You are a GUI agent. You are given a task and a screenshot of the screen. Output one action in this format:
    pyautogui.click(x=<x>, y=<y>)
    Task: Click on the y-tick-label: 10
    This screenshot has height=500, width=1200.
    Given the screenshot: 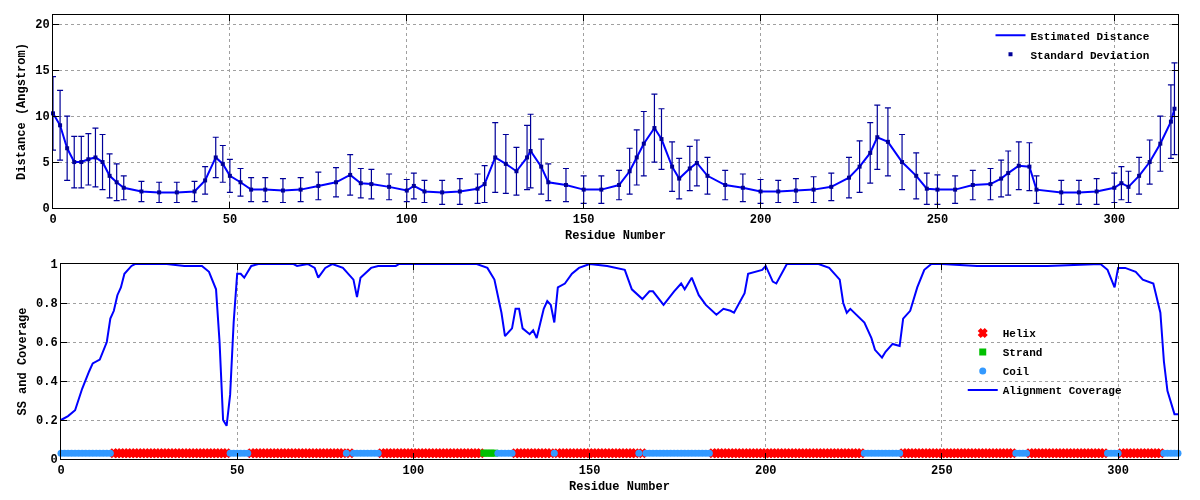 What is the action you would take?
    pyautogui.click(x=42, y=117)
    